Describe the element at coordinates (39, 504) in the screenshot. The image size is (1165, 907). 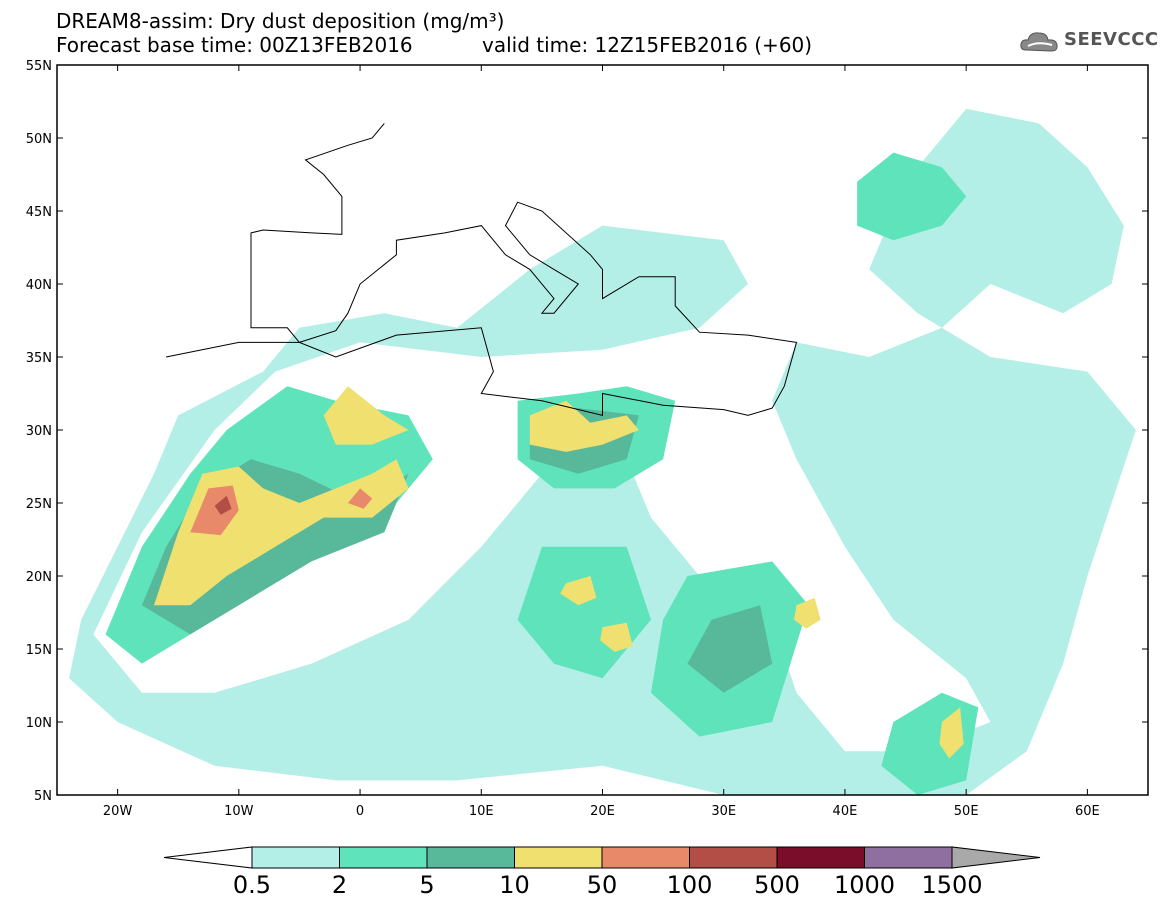
I see `lat-label-25N: 25N` at that location.